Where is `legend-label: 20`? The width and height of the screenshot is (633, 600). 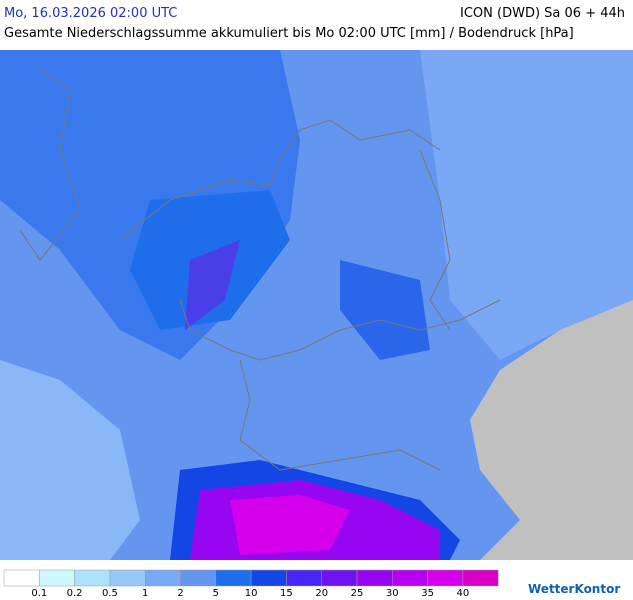 legend-label: 20 is located at coordinates (321, 593).